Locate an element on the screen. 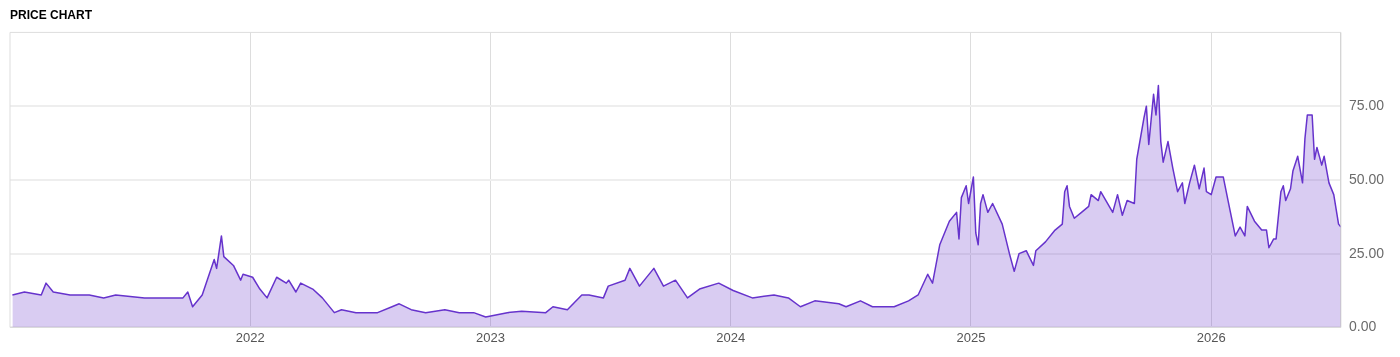 This screenshot has width=1400, height=357. x-tick-label: 2024 is located at coordinates (731, 337).